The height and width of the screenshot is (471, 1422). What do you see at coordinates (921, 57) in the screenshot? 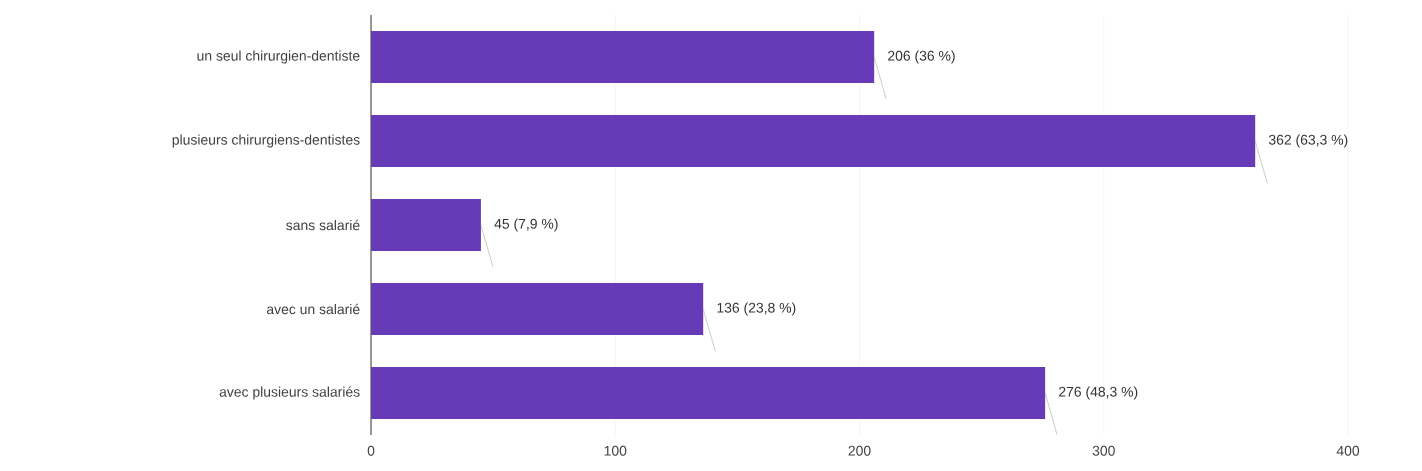
I see `data-label: 206 (36 %)` at bounding box center [921, 57].